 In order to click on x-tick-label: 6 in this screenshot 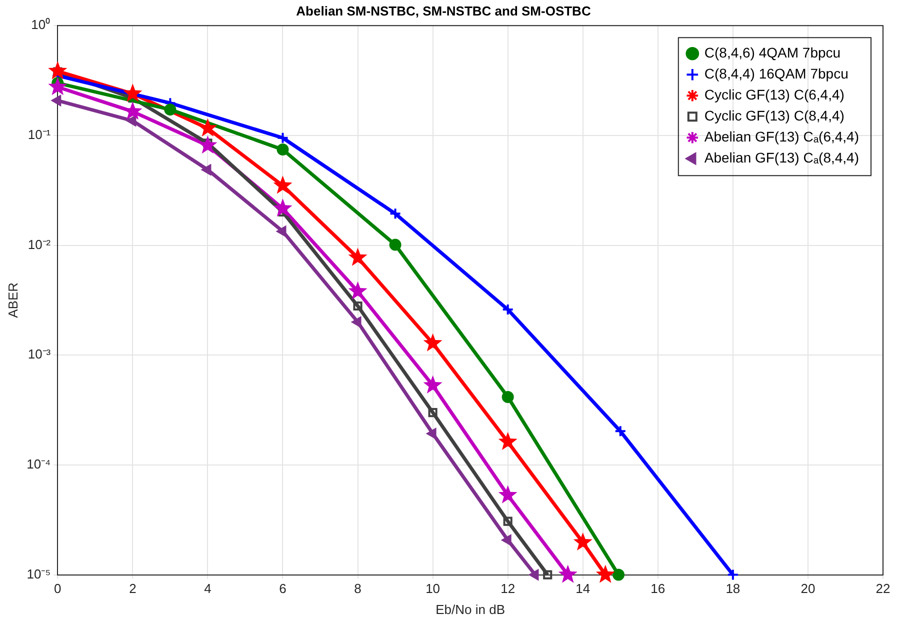, I will do `click(282, 588)`.